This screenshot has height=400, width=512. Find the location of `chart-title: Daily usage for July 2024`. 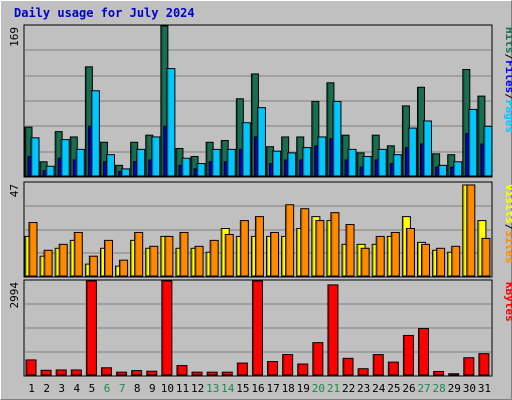

chart-title: Daily usage for July 2024 is located at coordinates (104, 13).